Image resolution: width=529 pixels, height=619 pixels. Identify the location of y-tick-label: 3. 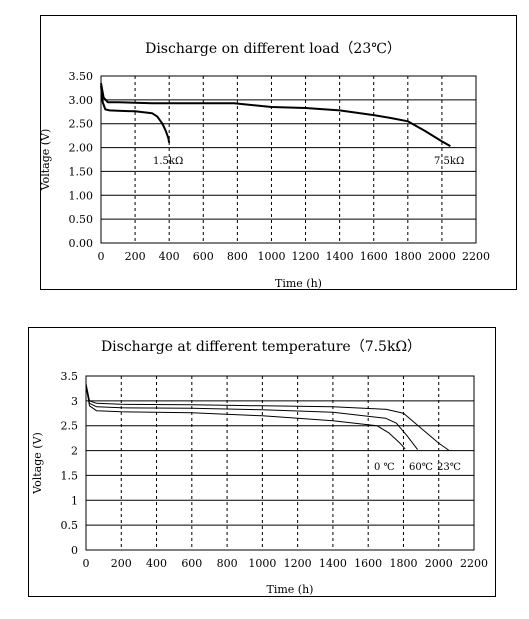
(74, 401).